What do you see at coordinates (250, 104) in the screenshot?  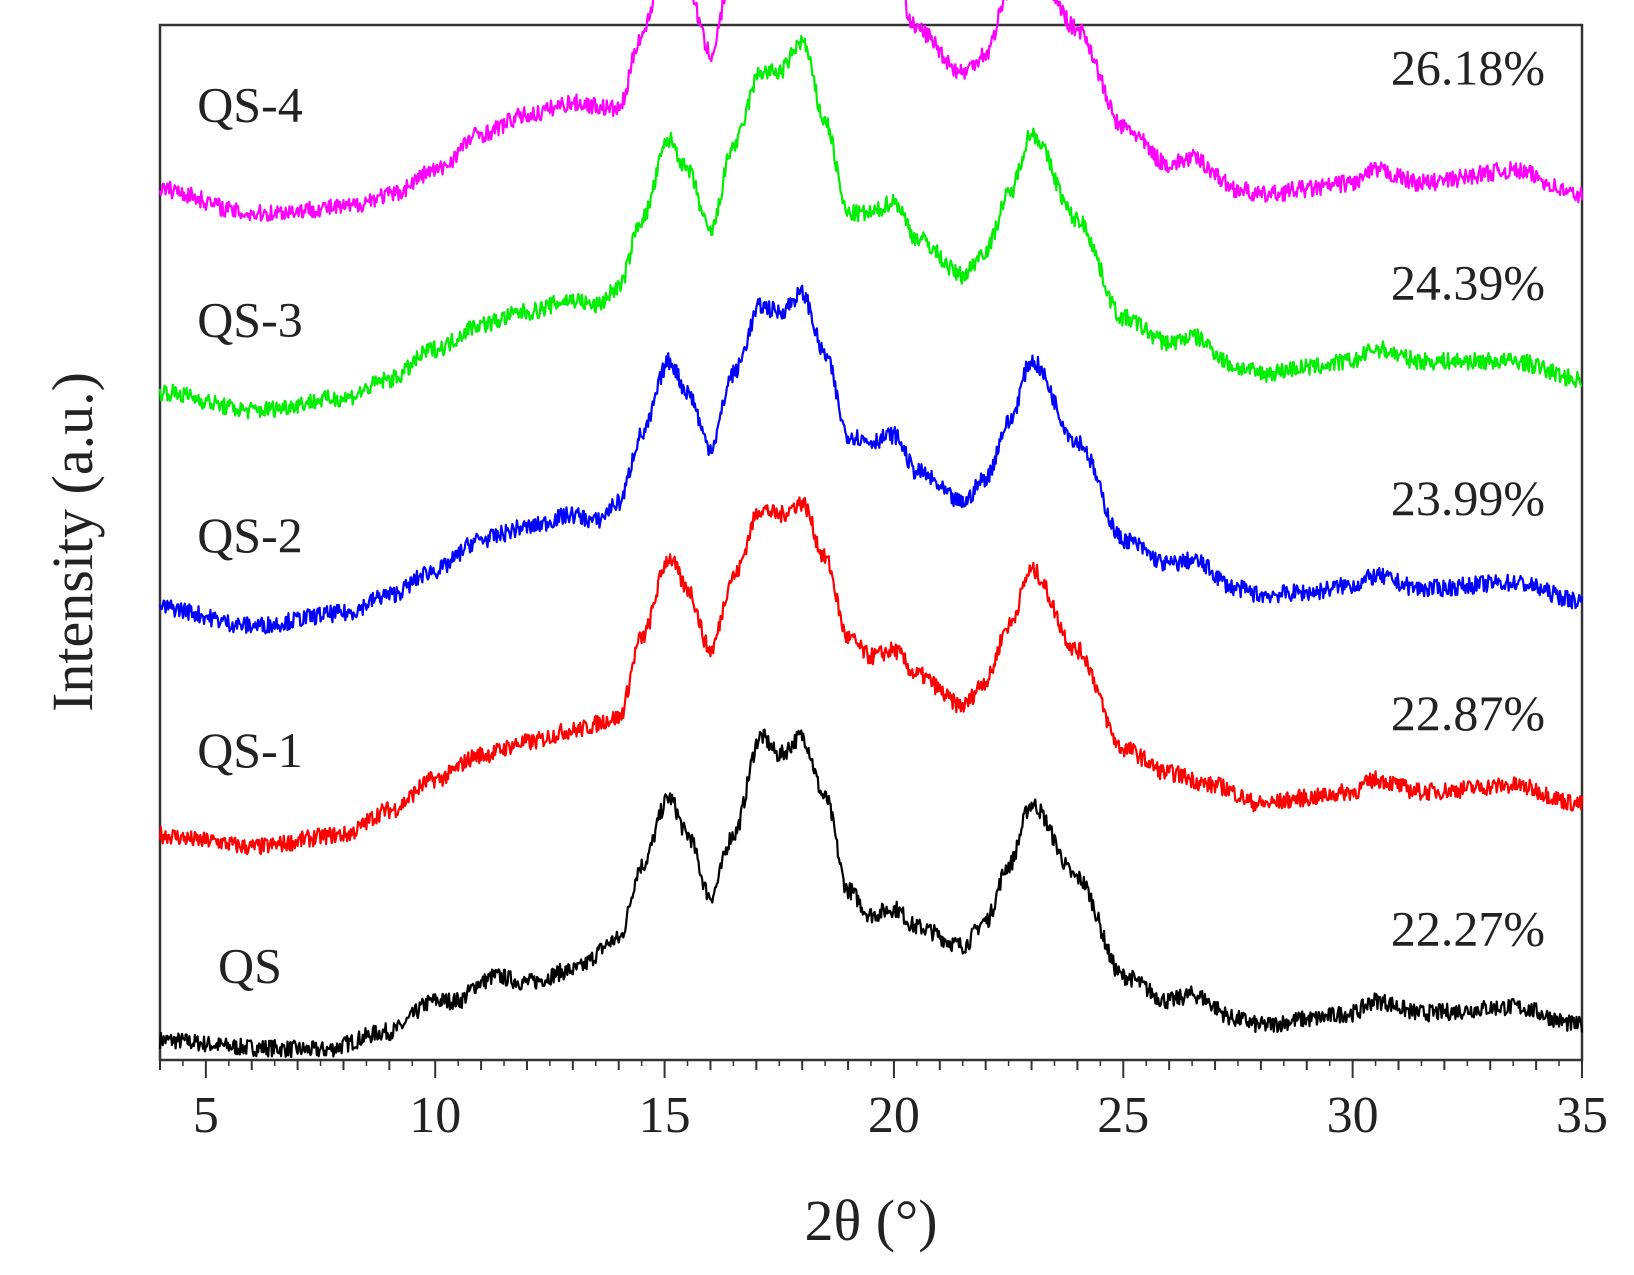 I see `series-label-qs-4: QS-4` at bounding box center [250, 104].